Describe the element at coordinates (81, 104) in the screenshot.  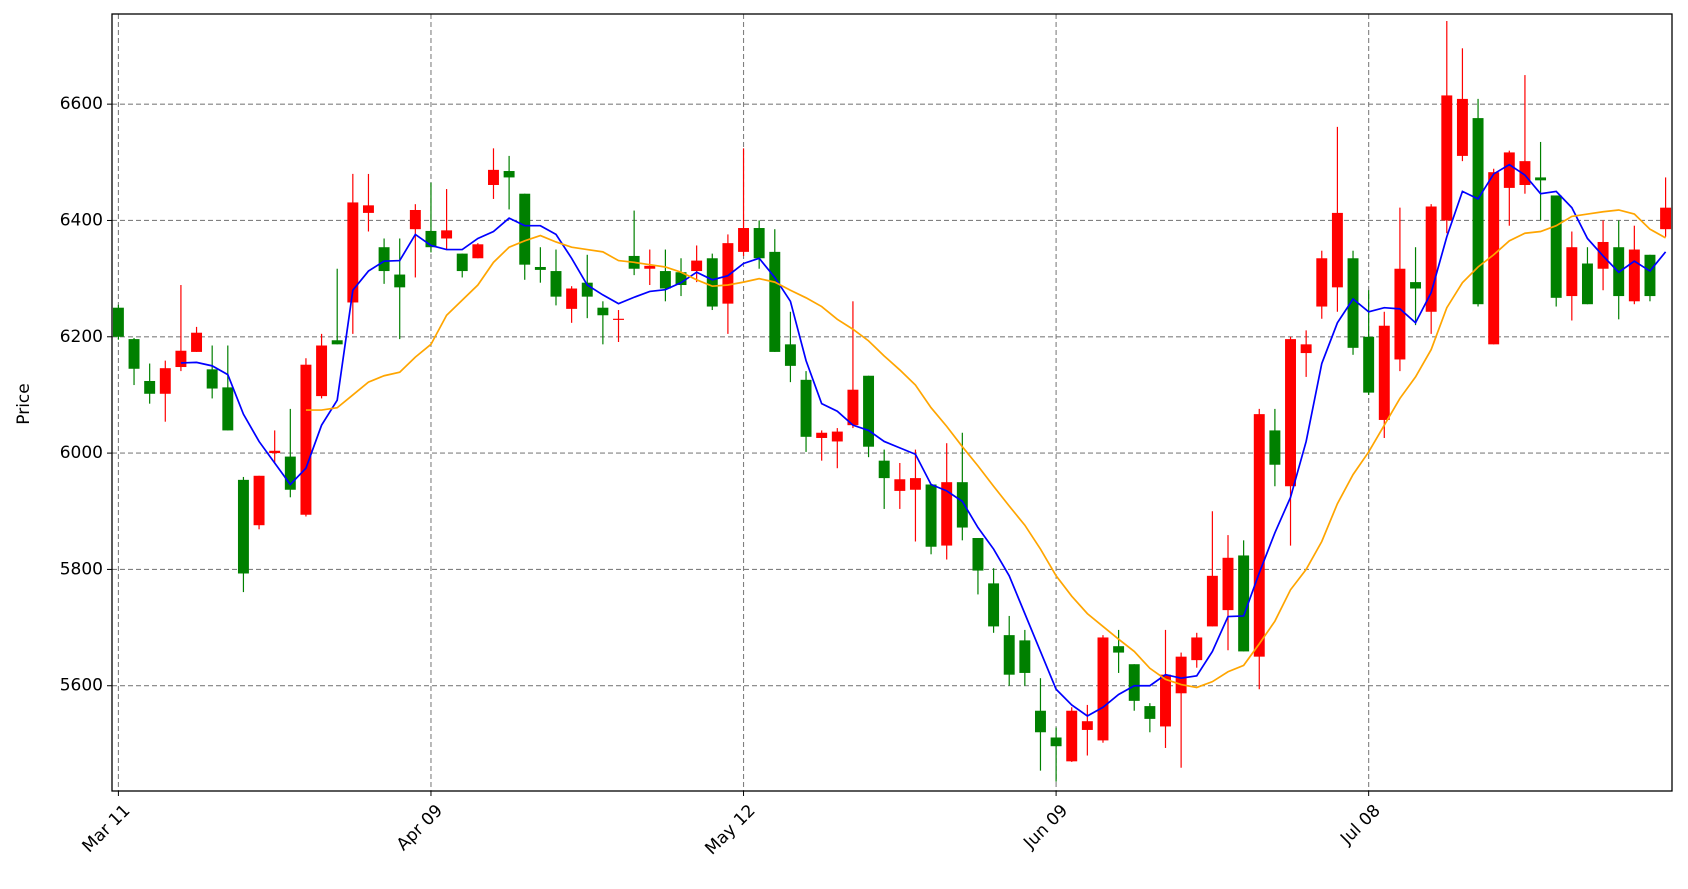
I see `y-tick-label: 6600` at that location.